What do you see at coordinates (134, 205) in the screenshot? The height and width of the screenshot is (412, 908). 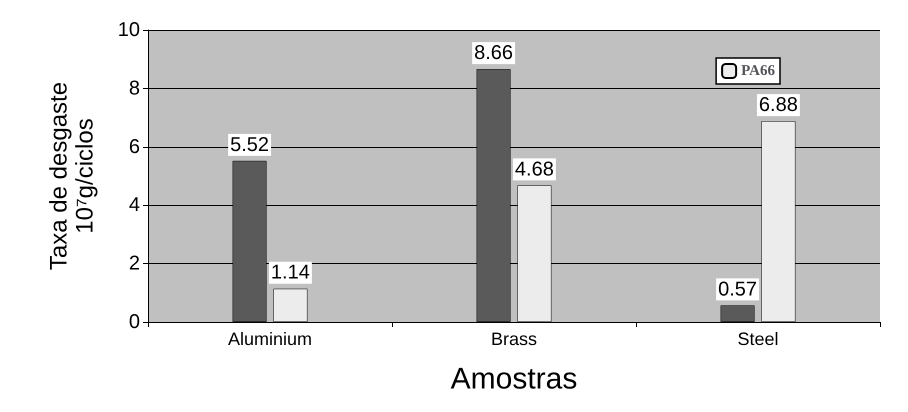 I see `y-tick-label: 4` at bounding box center [134, 205].